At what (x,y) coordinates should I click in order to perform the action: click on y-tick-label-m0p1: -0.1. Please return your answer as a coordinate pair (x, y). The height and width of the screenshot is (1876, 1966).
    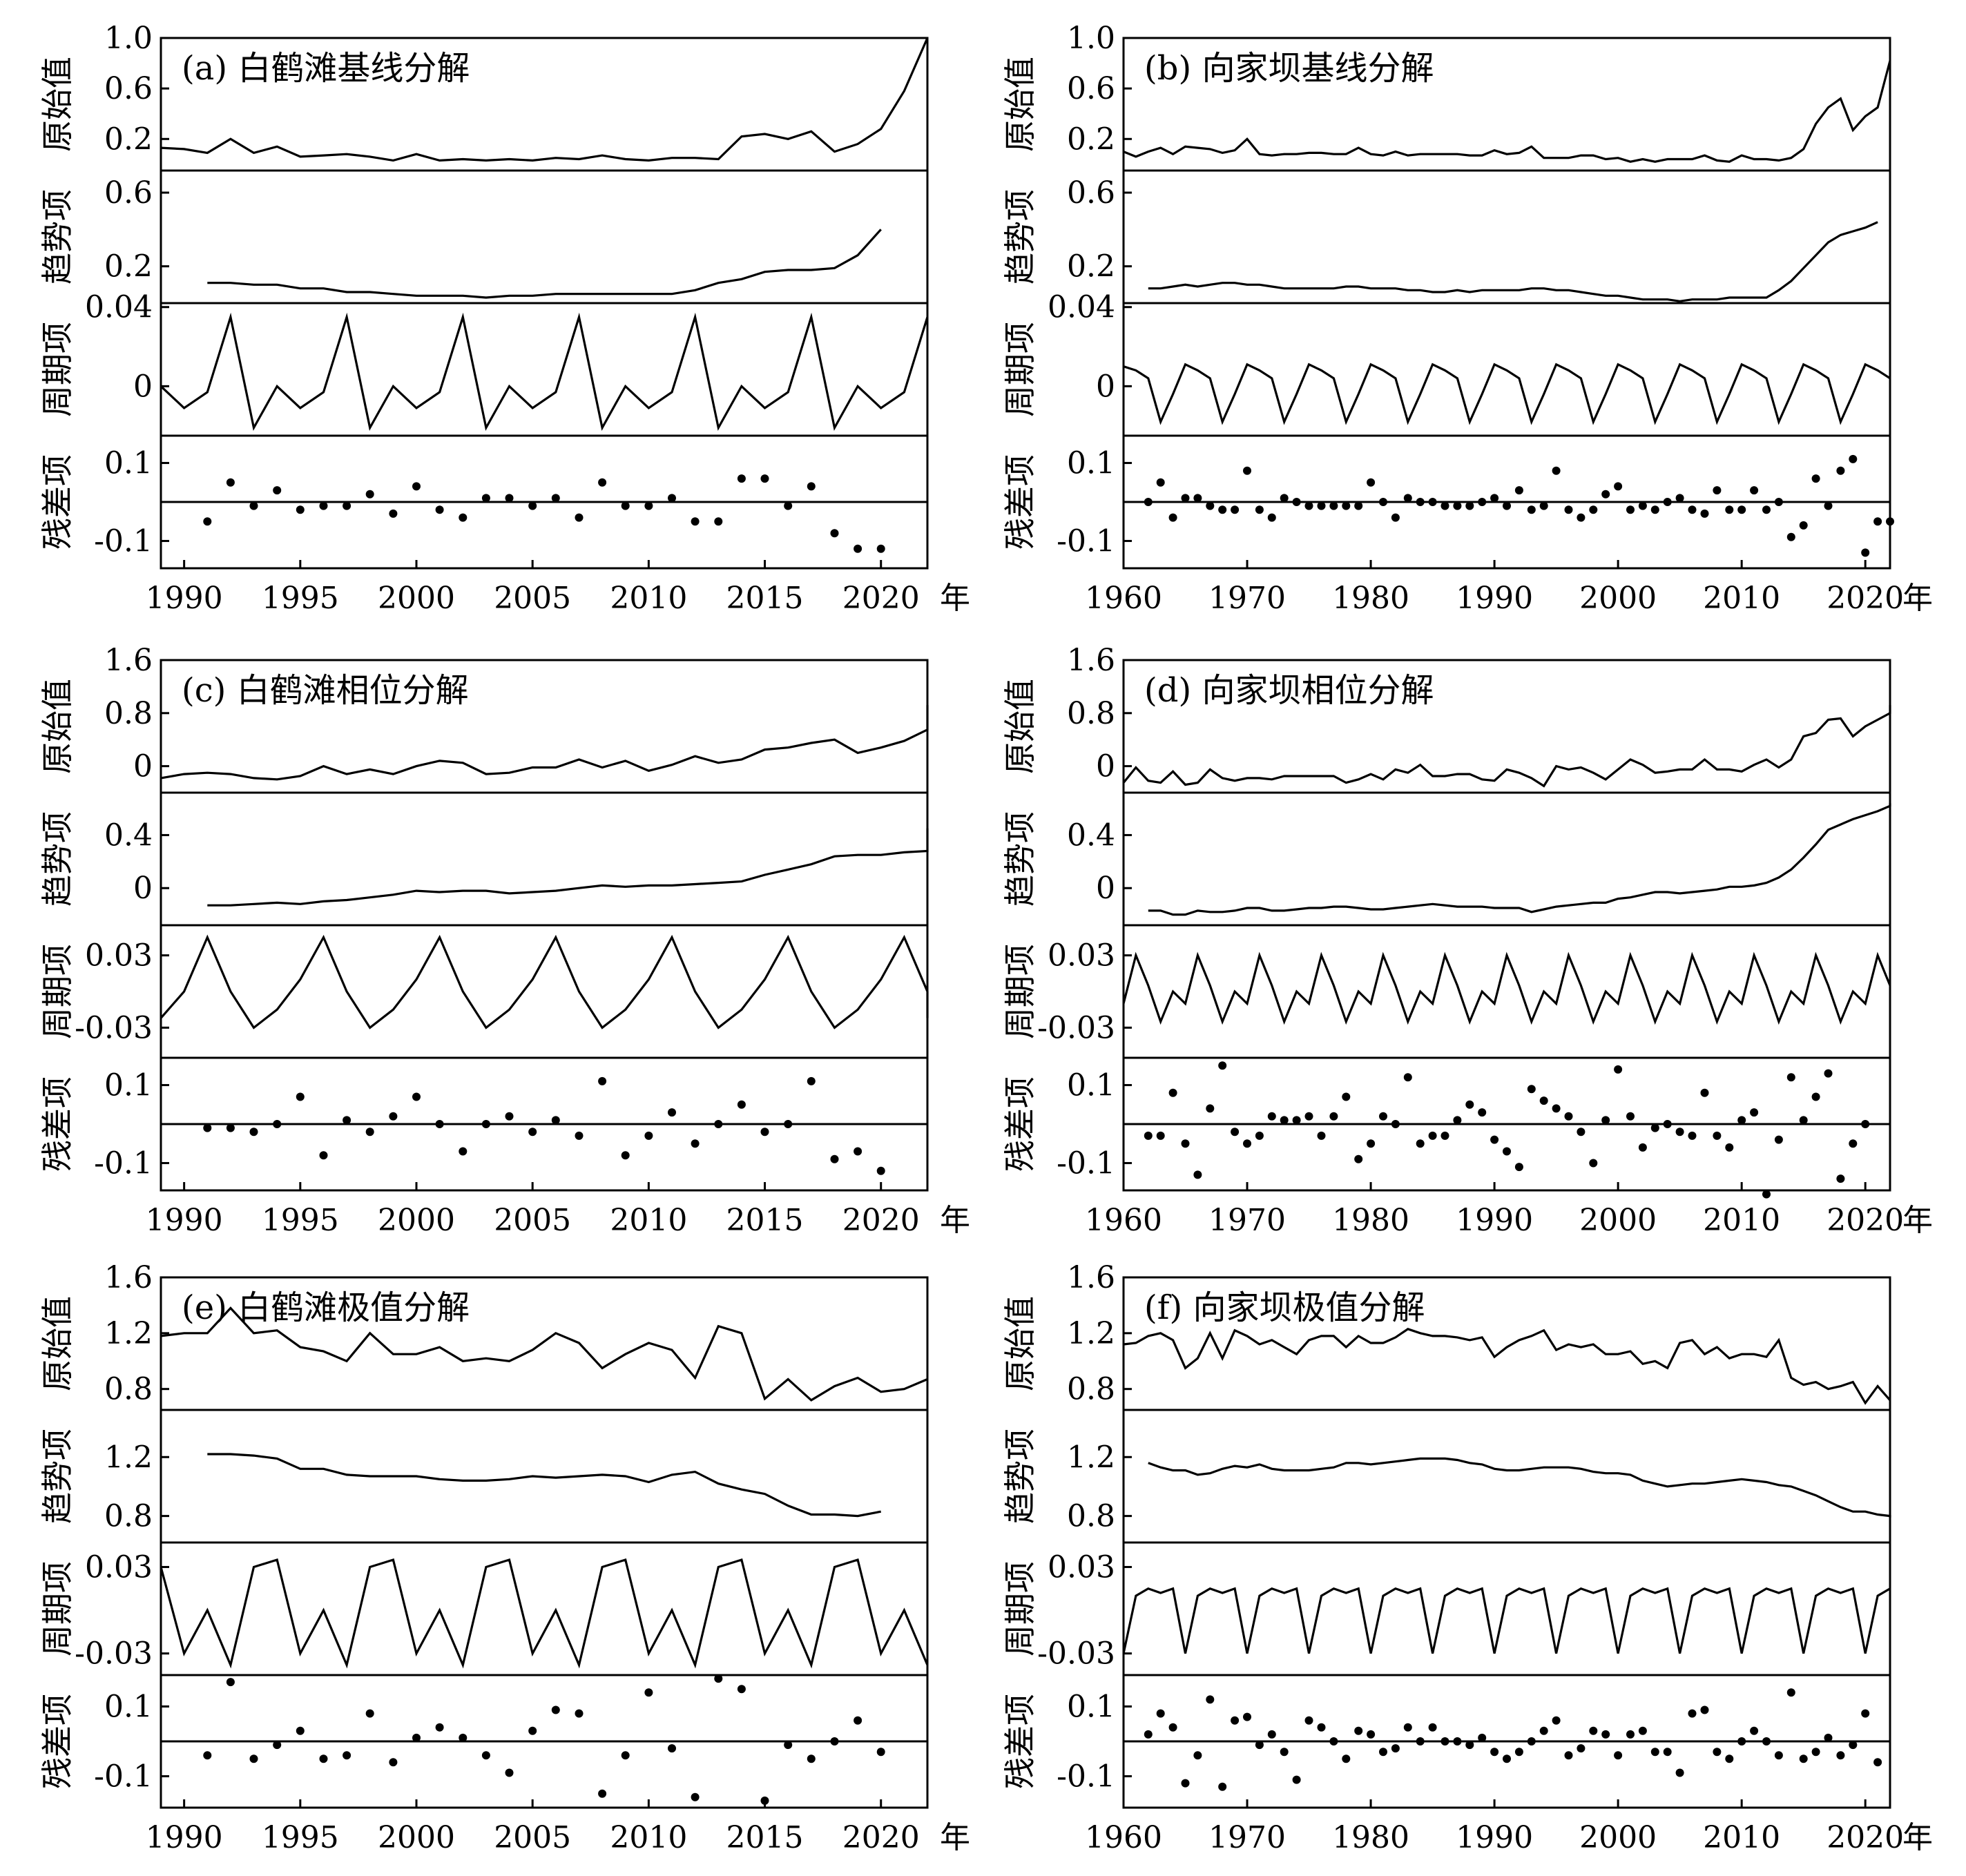
    Looking at the image, I should click on (1086, 1777).